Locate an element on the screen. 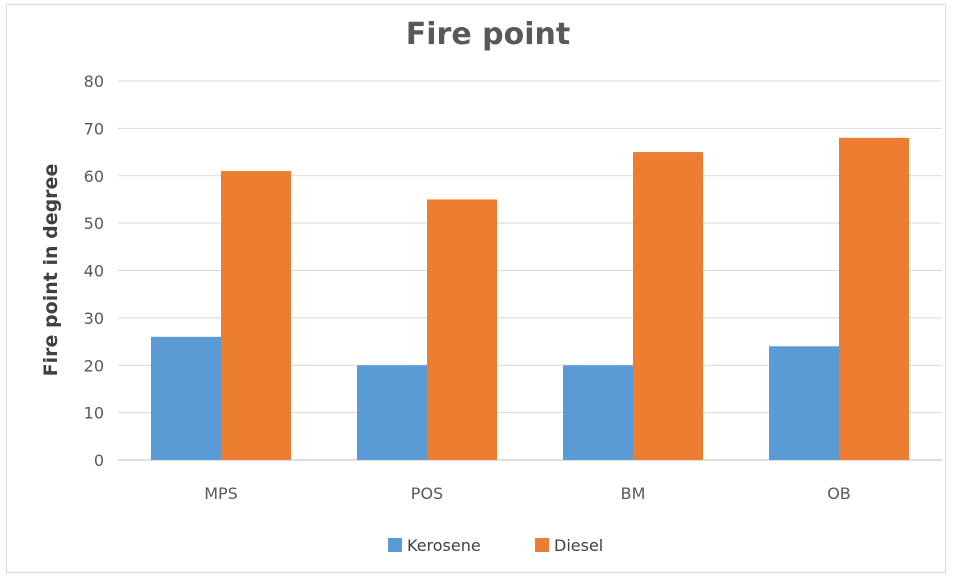 The width and height of the screenshot is (954, 579). y-tick-label: 40 is located at coordinates (94, 271).